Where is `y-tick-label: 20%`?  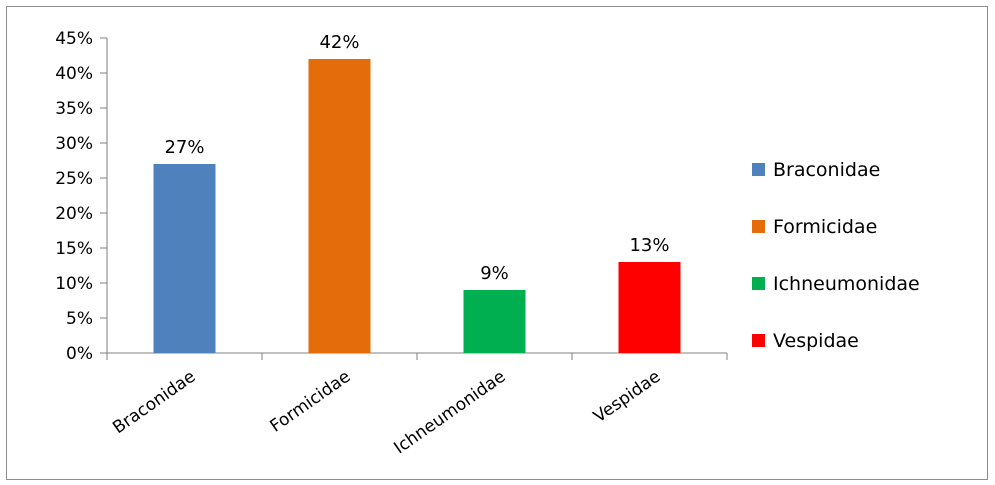 y-tick-label: 20% is located at coordinates (74, 214).